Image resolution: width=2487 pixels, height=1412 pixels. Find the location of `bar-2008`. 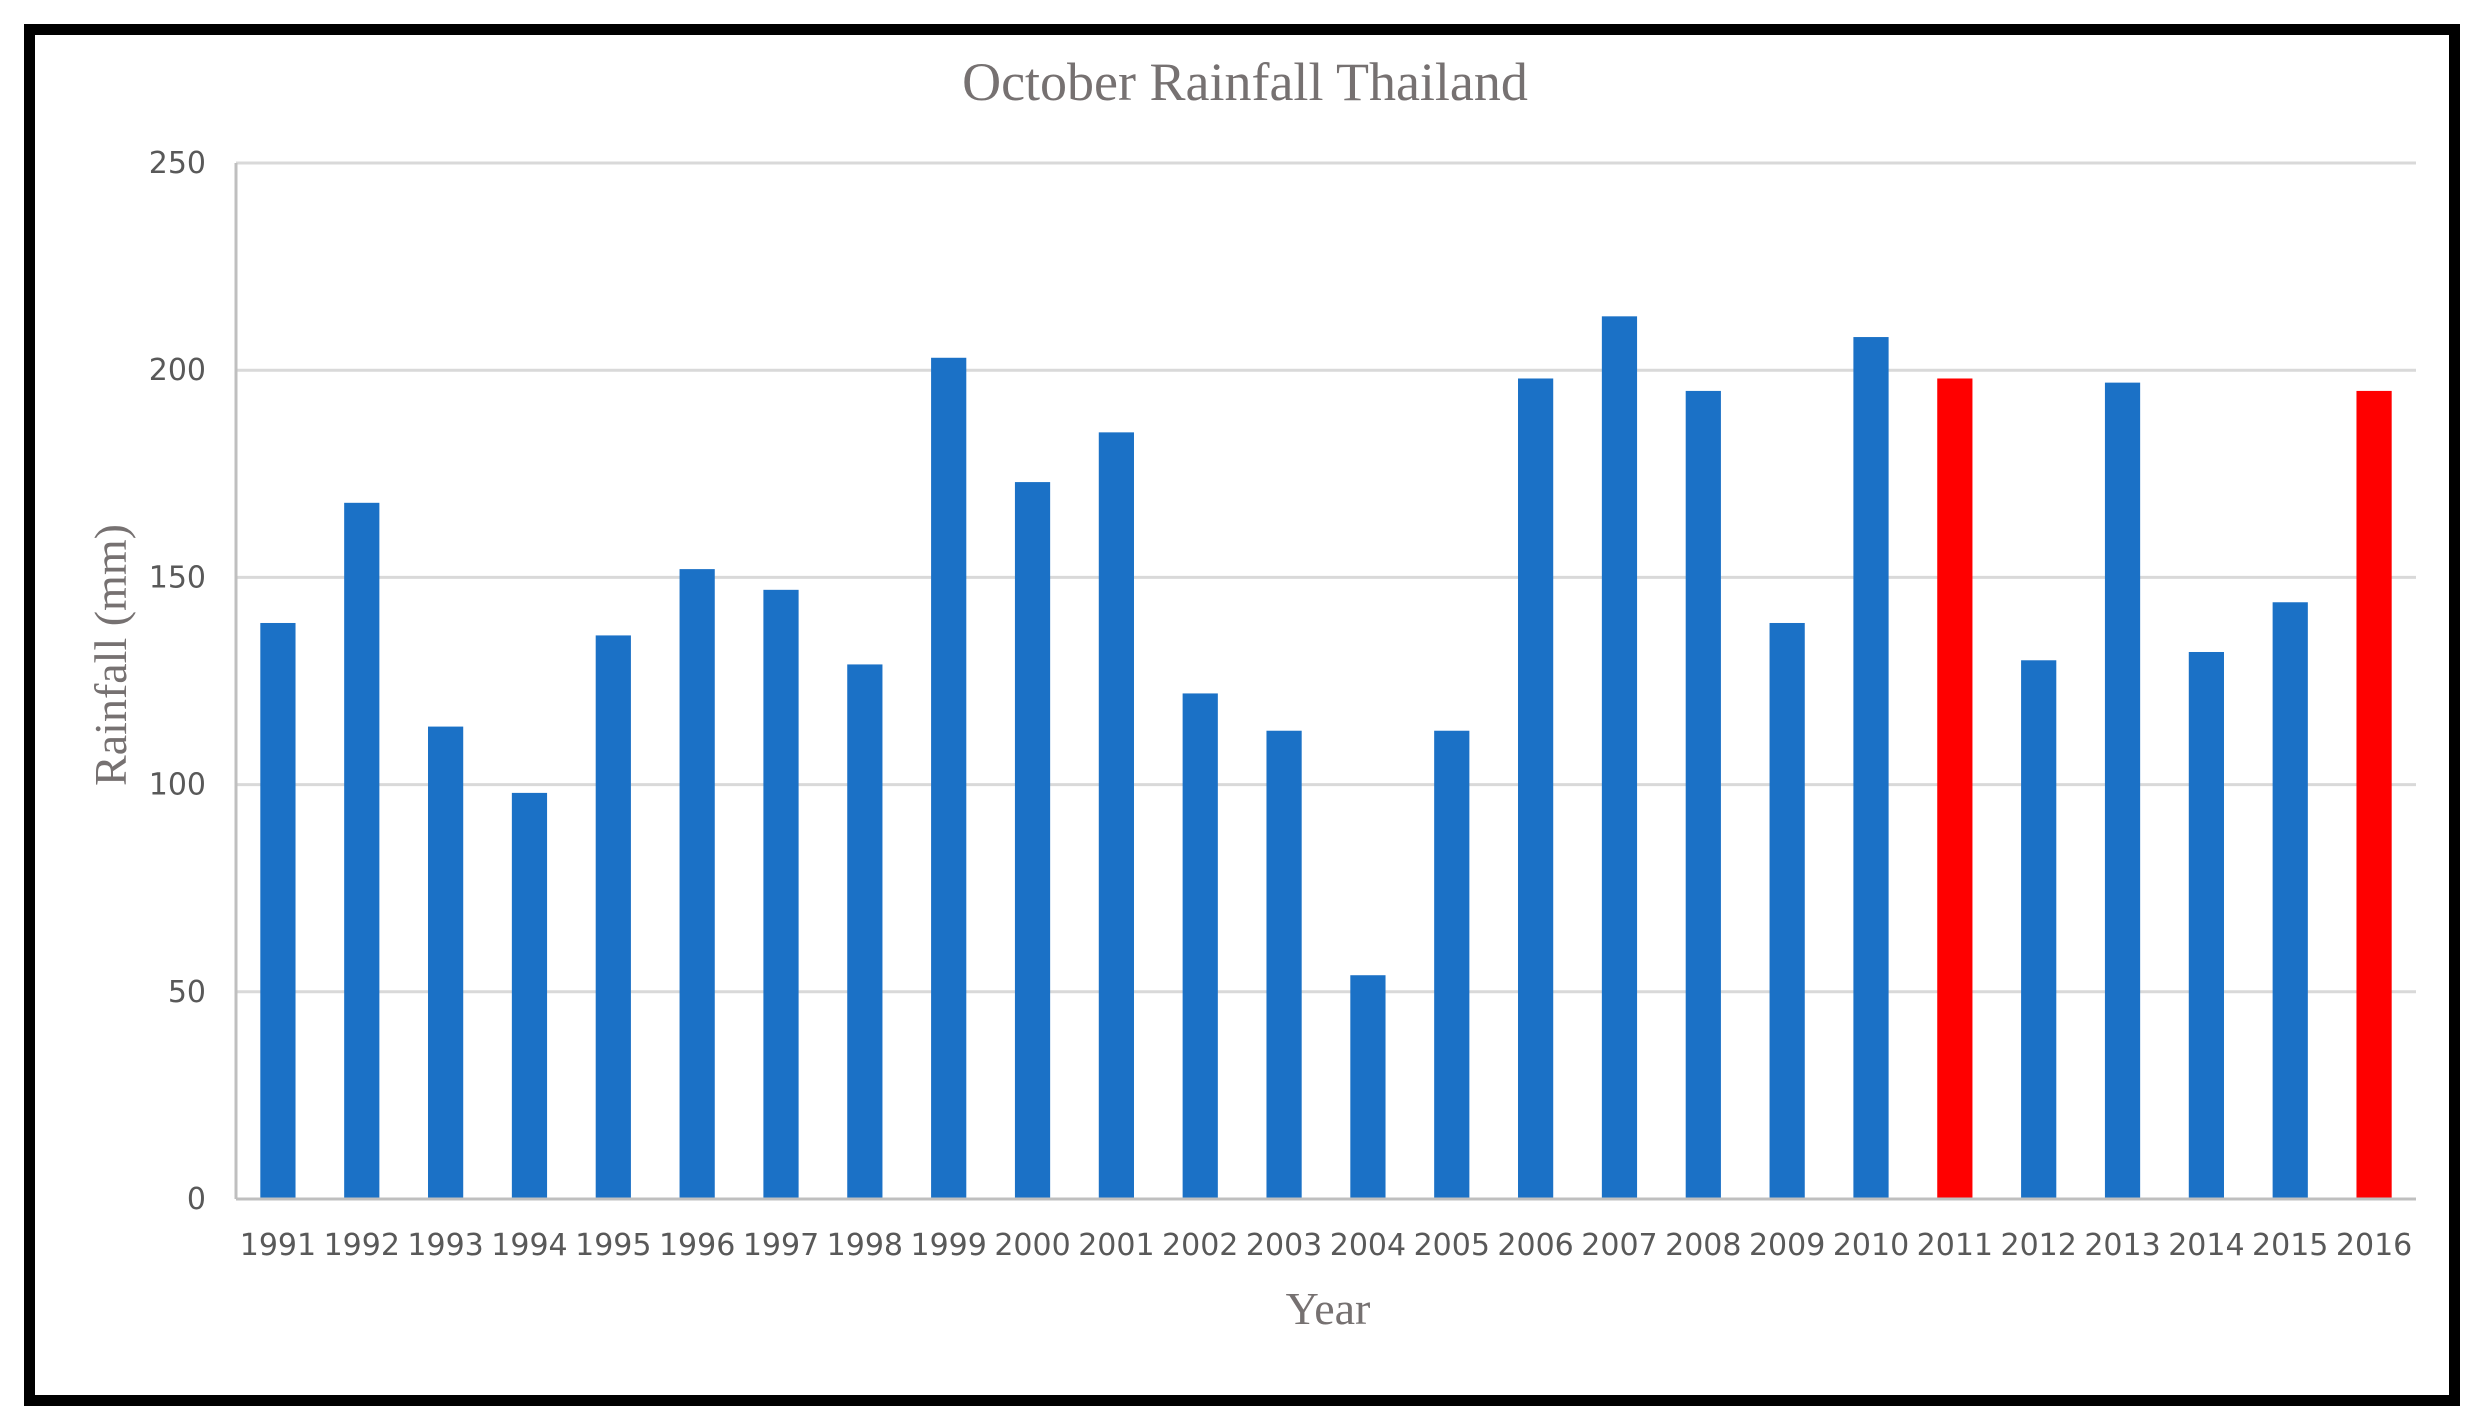

bar-2008 is located at coordinates (1703, 794).